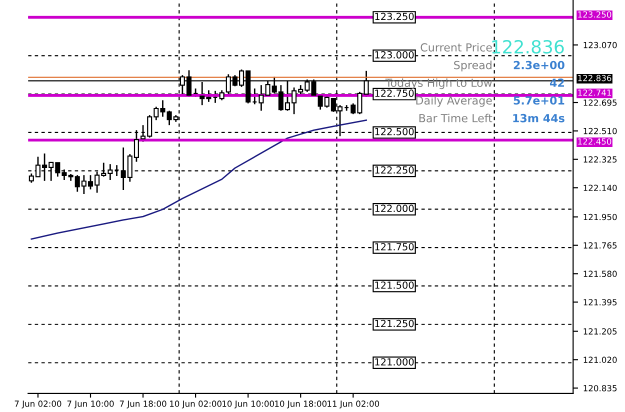  I want to click on y-tick-label: 120.835, so click(600, 388).